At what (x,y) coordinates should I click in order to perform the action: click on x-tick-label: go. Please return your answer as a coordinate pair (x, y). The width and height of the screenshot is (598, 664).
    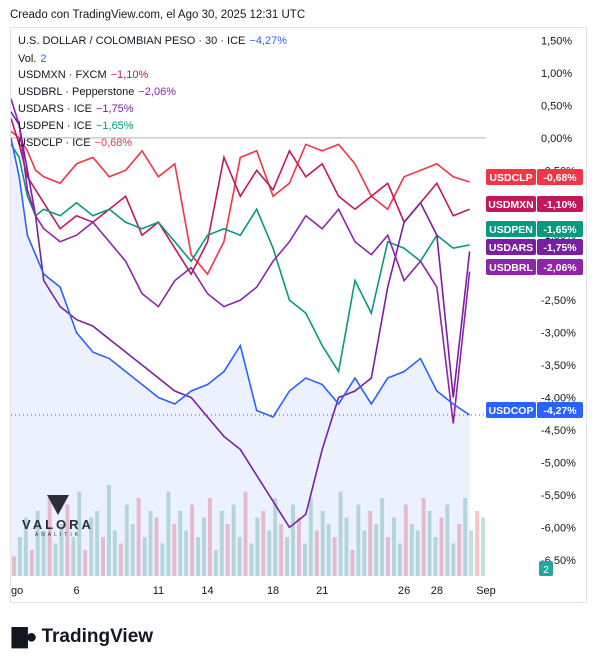
    Looking at the image, I should click on (17, 591).